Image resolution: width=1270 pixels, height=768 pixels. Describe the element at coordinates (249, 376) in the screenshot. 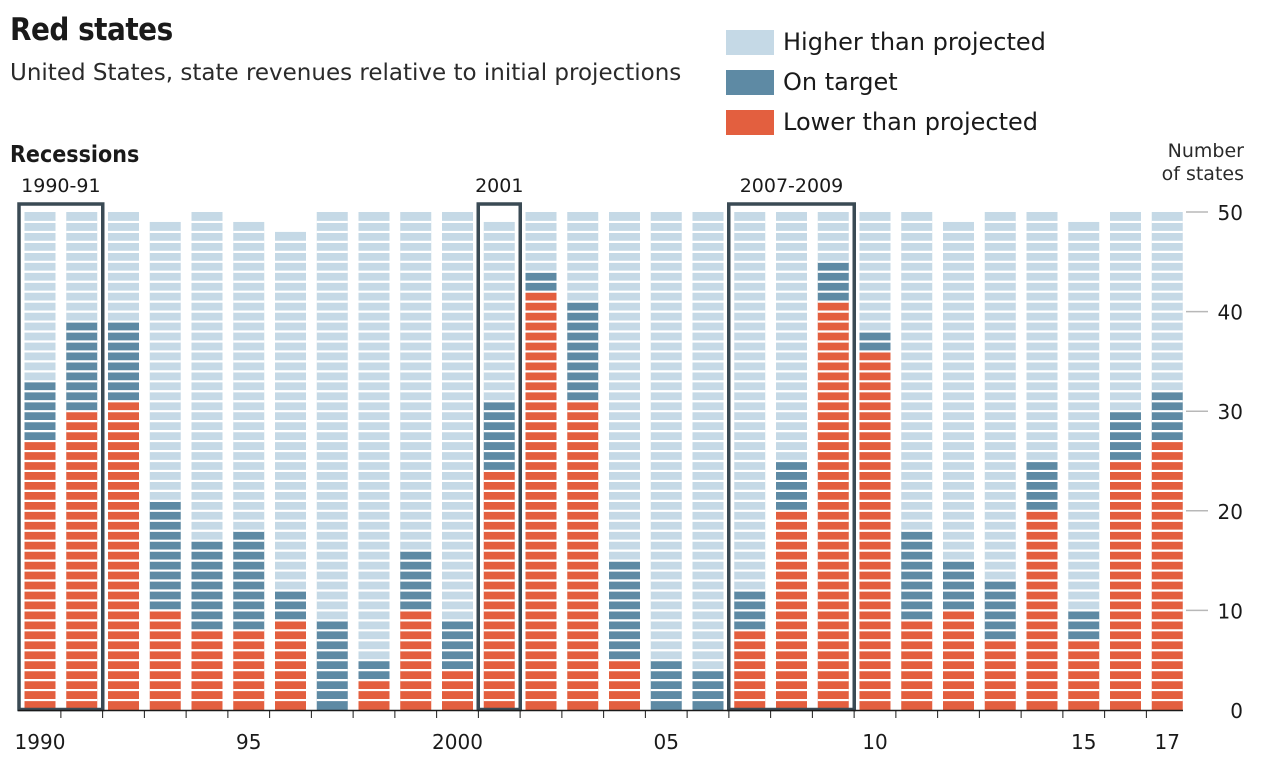

I see `bar-segment-higher-than-projected-1995` at that location.